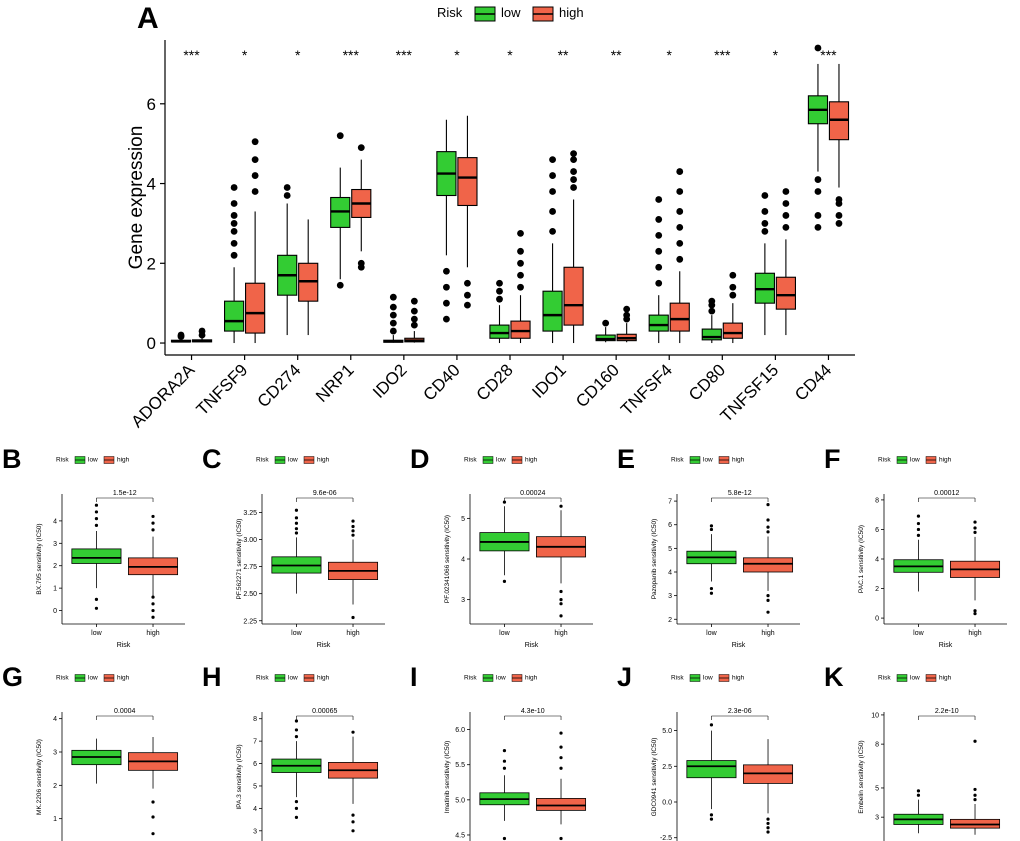  What do you see at coordinates (125, 493) in the screenshot?
I see `pvalue-label: 1.5e-12` at bounding box center [125, 493].